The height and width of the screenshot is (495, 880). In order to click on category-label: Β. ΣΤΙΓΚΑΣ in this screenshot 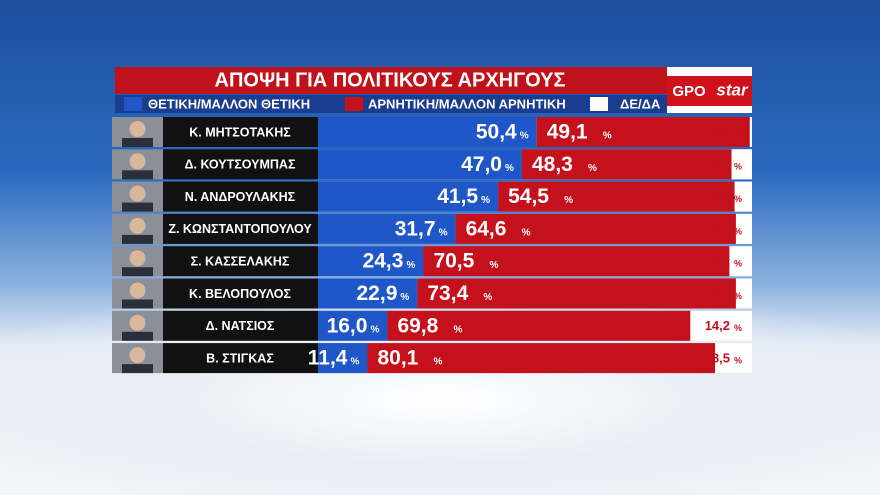, I will do `click(240, 358)`.